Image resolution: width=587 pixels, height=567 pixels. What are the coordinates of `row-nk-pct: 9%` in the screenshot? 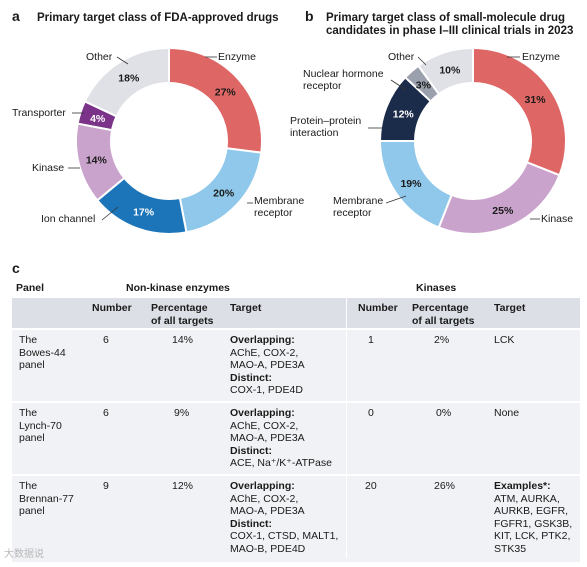 It's located at (182, 413).